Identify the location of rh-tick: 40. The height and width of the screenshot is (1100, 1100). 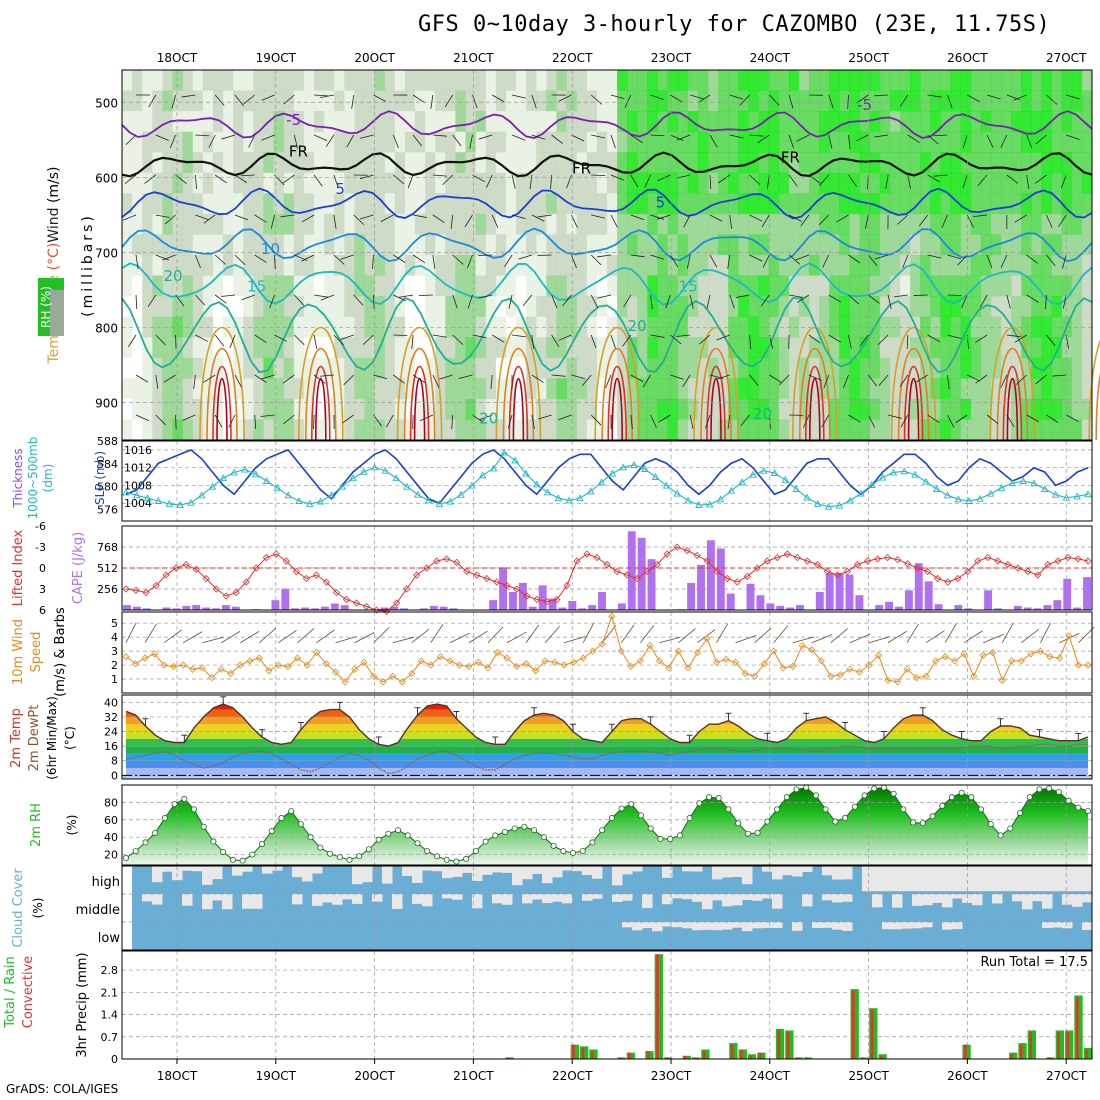
(111, 837).